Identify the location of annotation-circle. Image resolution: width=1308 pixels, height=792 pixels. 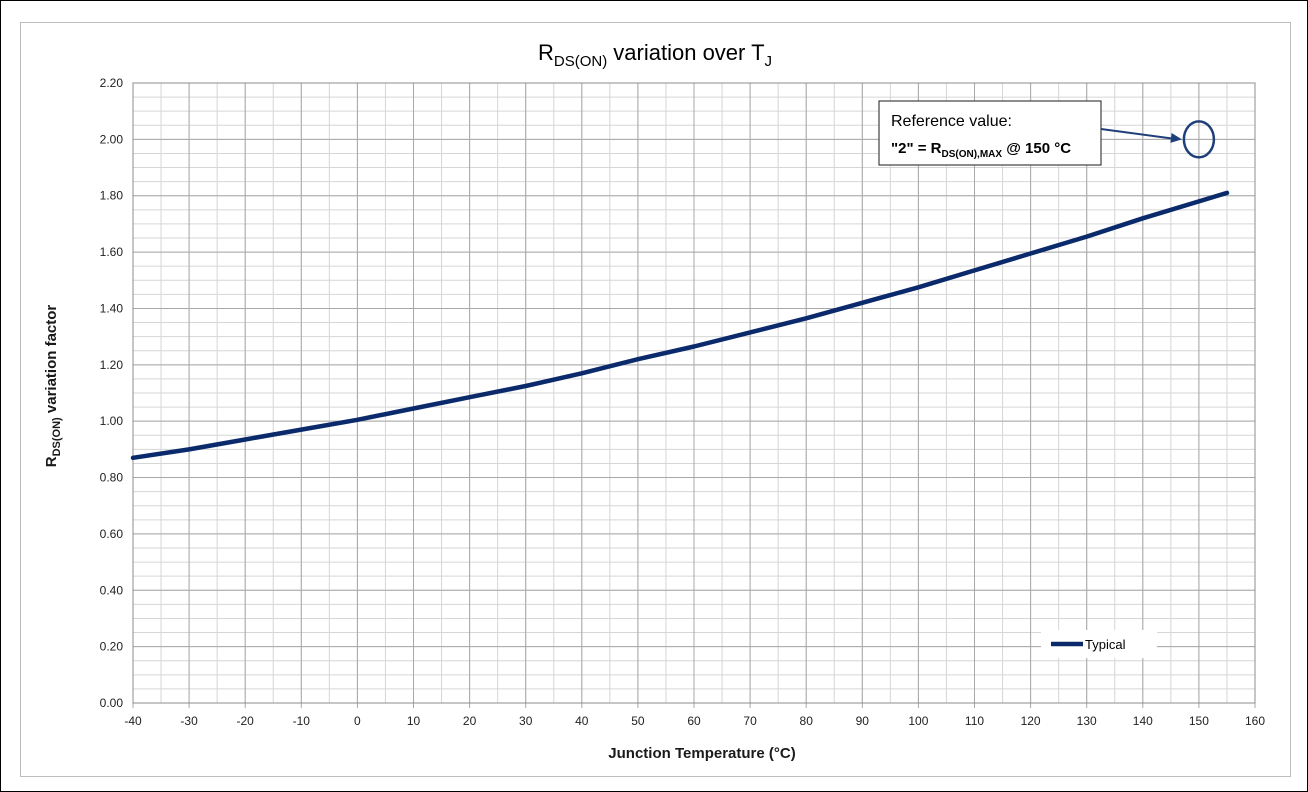
(1199, 139).